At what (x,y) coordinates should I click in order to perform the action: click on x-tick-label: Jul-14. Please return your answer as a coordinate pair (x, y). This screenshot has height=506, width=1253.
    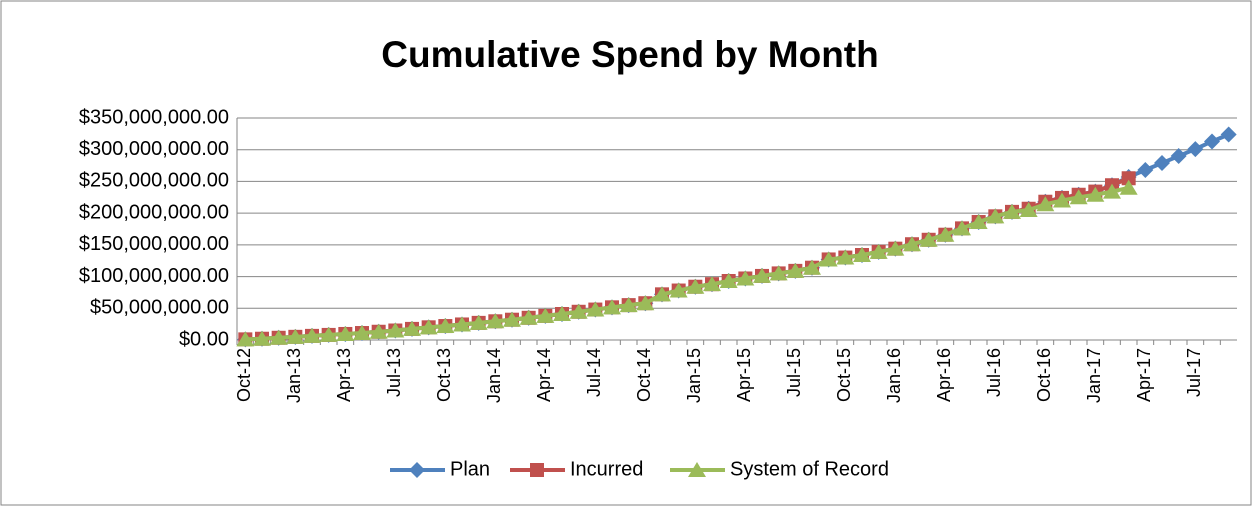
    Looking at the image, I should click on (594, 372).